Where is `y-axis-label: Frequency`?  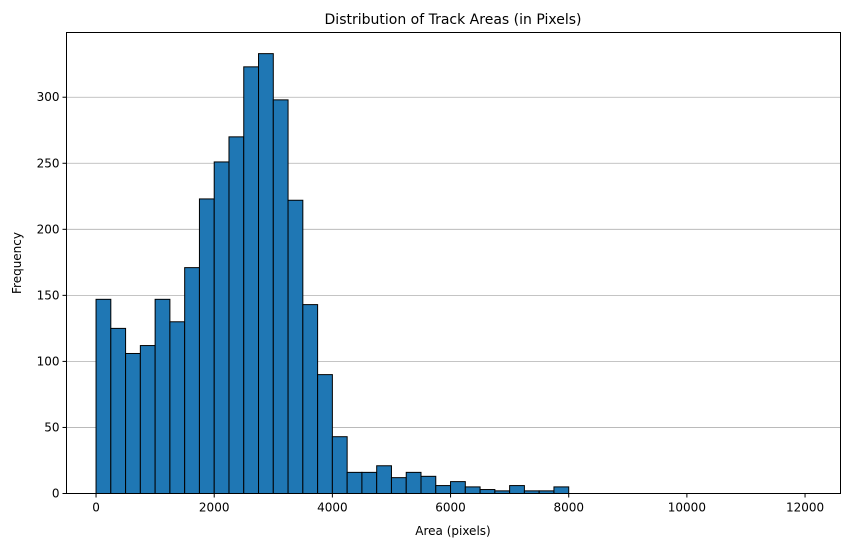 y-axis-label: Frequency is located at coordinates (17, 263).